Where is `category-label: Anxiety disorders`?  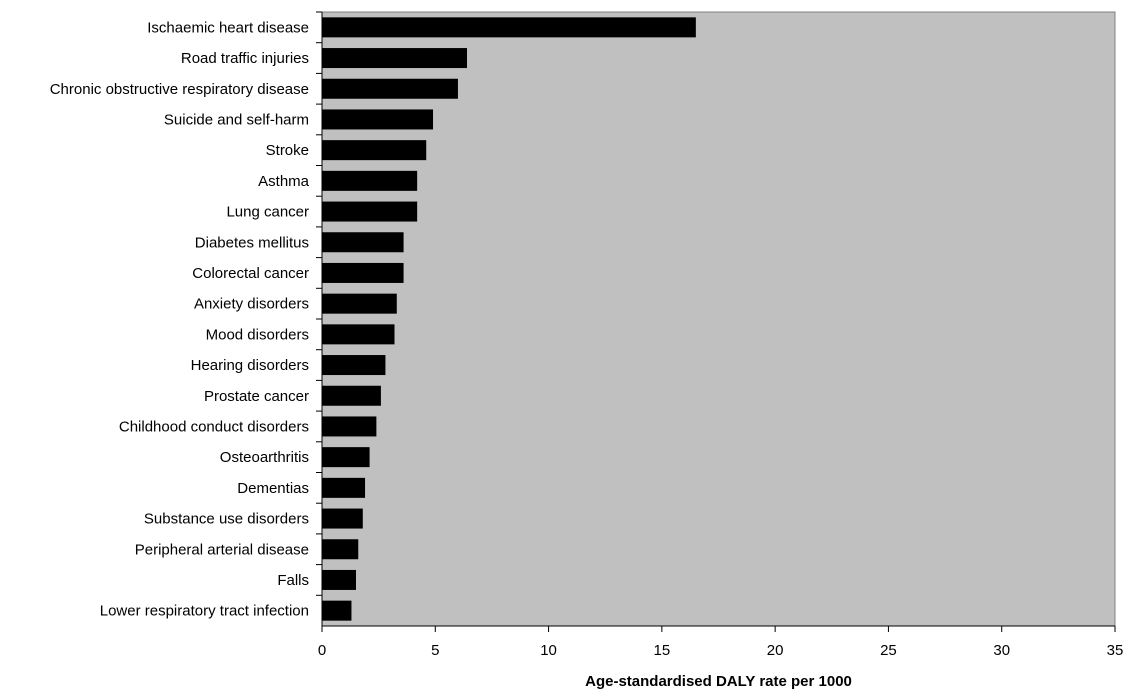 category-label: Anxiety disorders is located at coordinates (251, 304).